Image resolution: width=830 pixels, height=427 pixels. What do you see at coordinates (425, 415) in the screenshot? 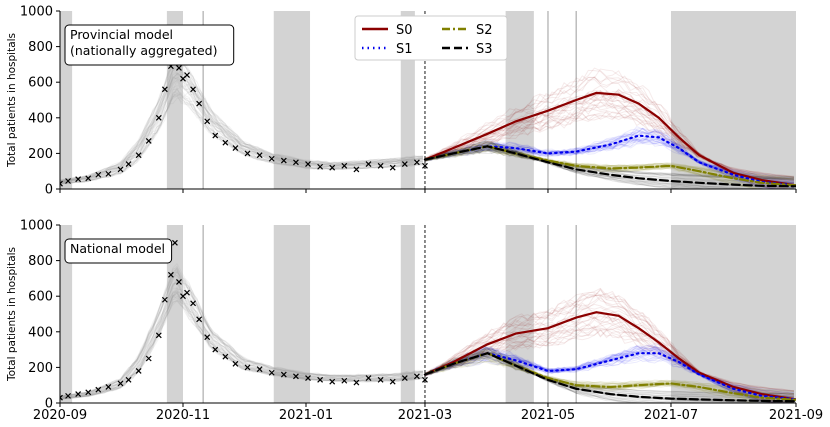
I see `x-tick-label: 2021-03` at bounding box center [425, 415].